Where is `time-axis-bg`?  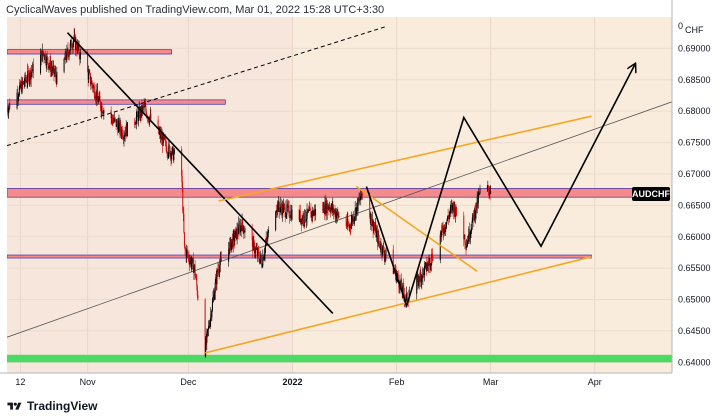 time-axis-bg is located at coordinates (336, 384).